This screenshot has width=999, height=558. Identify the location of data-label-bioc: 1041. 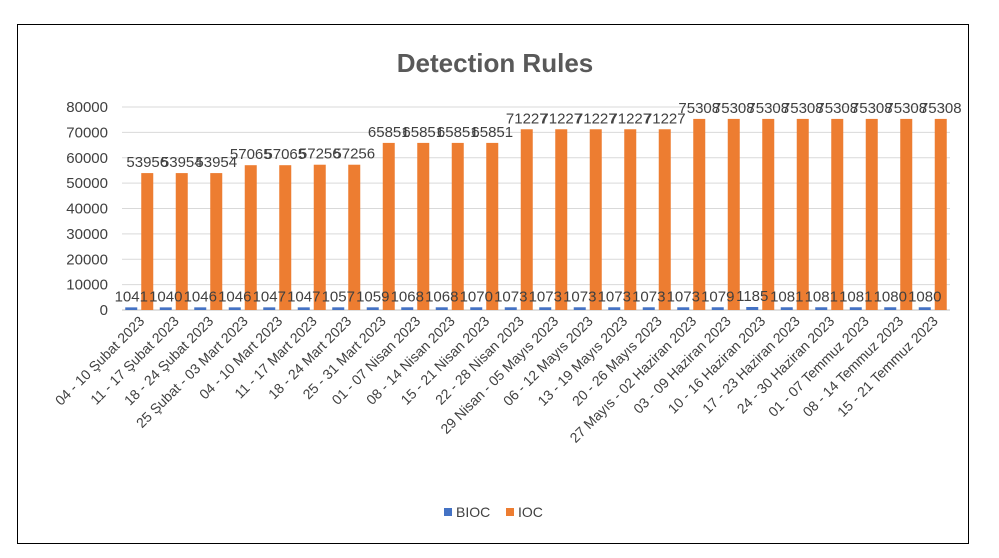
(131, 296).